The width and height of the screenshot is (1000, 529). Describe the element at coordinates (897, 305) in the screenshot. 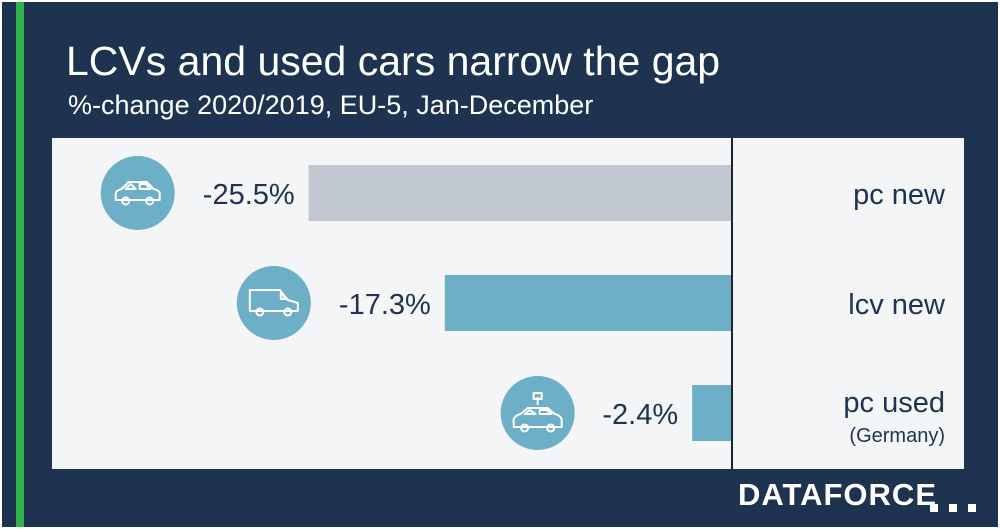

I see `category-label: lcv new` at that location.